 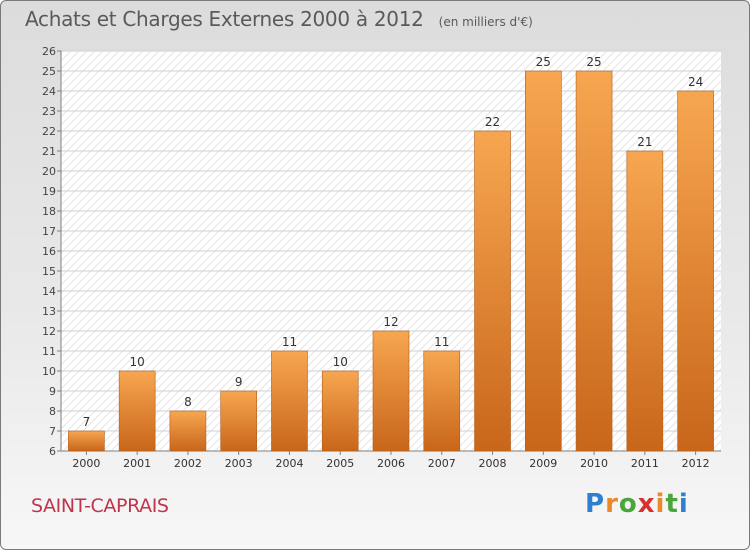 I want to click on y-tick-label: 20, so click(x=49, y=171).